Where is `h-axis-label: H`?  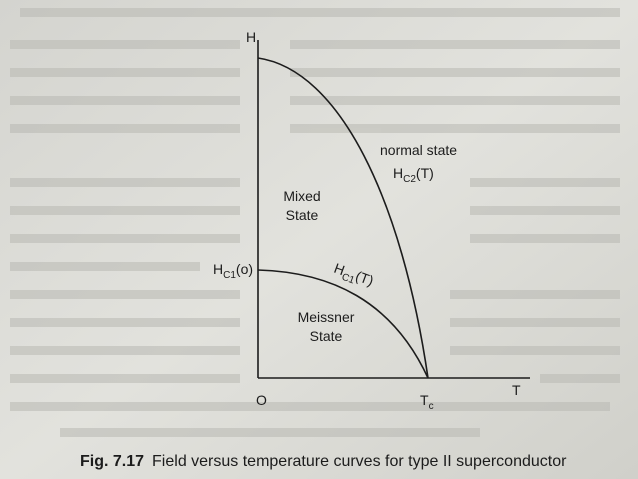
h-axis-label: H is located at coordinates (251, 37).